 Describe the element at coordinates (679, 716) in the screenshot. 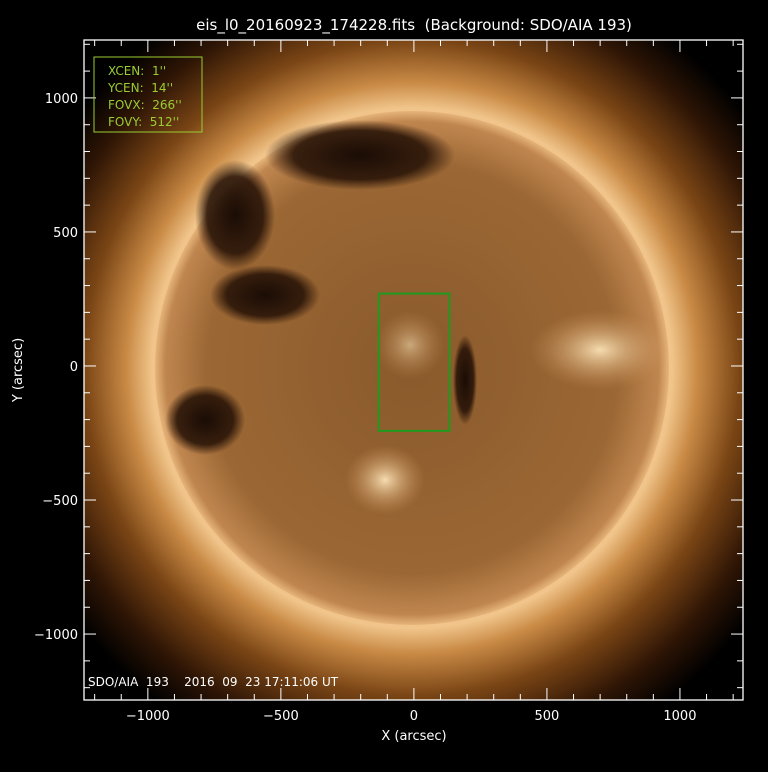

I see `x-tick-label: 1000` at that location.